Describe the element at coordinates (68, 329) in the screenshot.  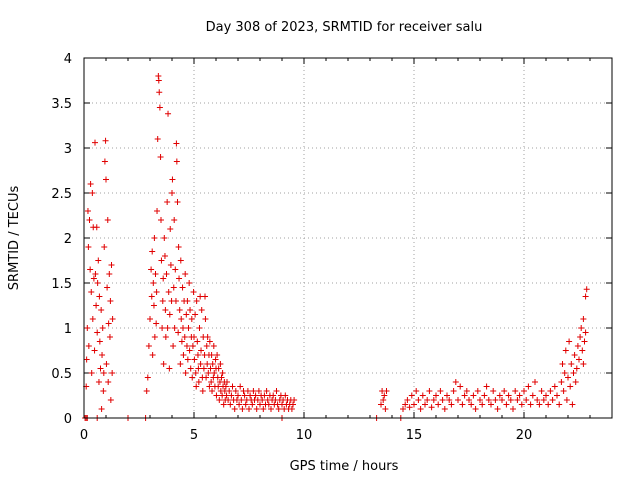
I see `y-tick-label: 1` at that location.